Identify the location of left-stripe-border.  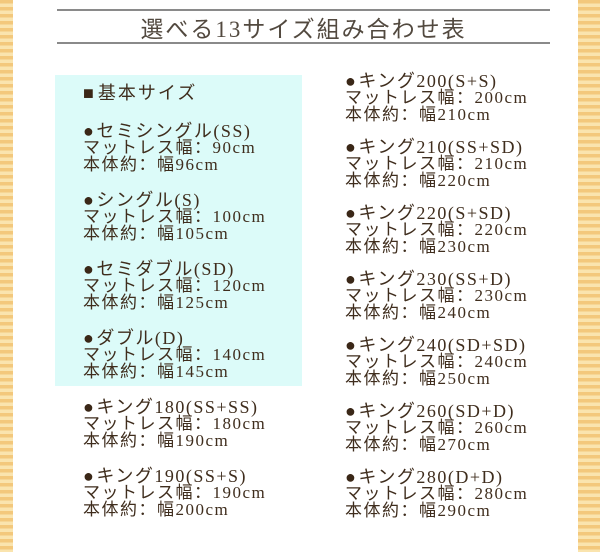
(6, 276).